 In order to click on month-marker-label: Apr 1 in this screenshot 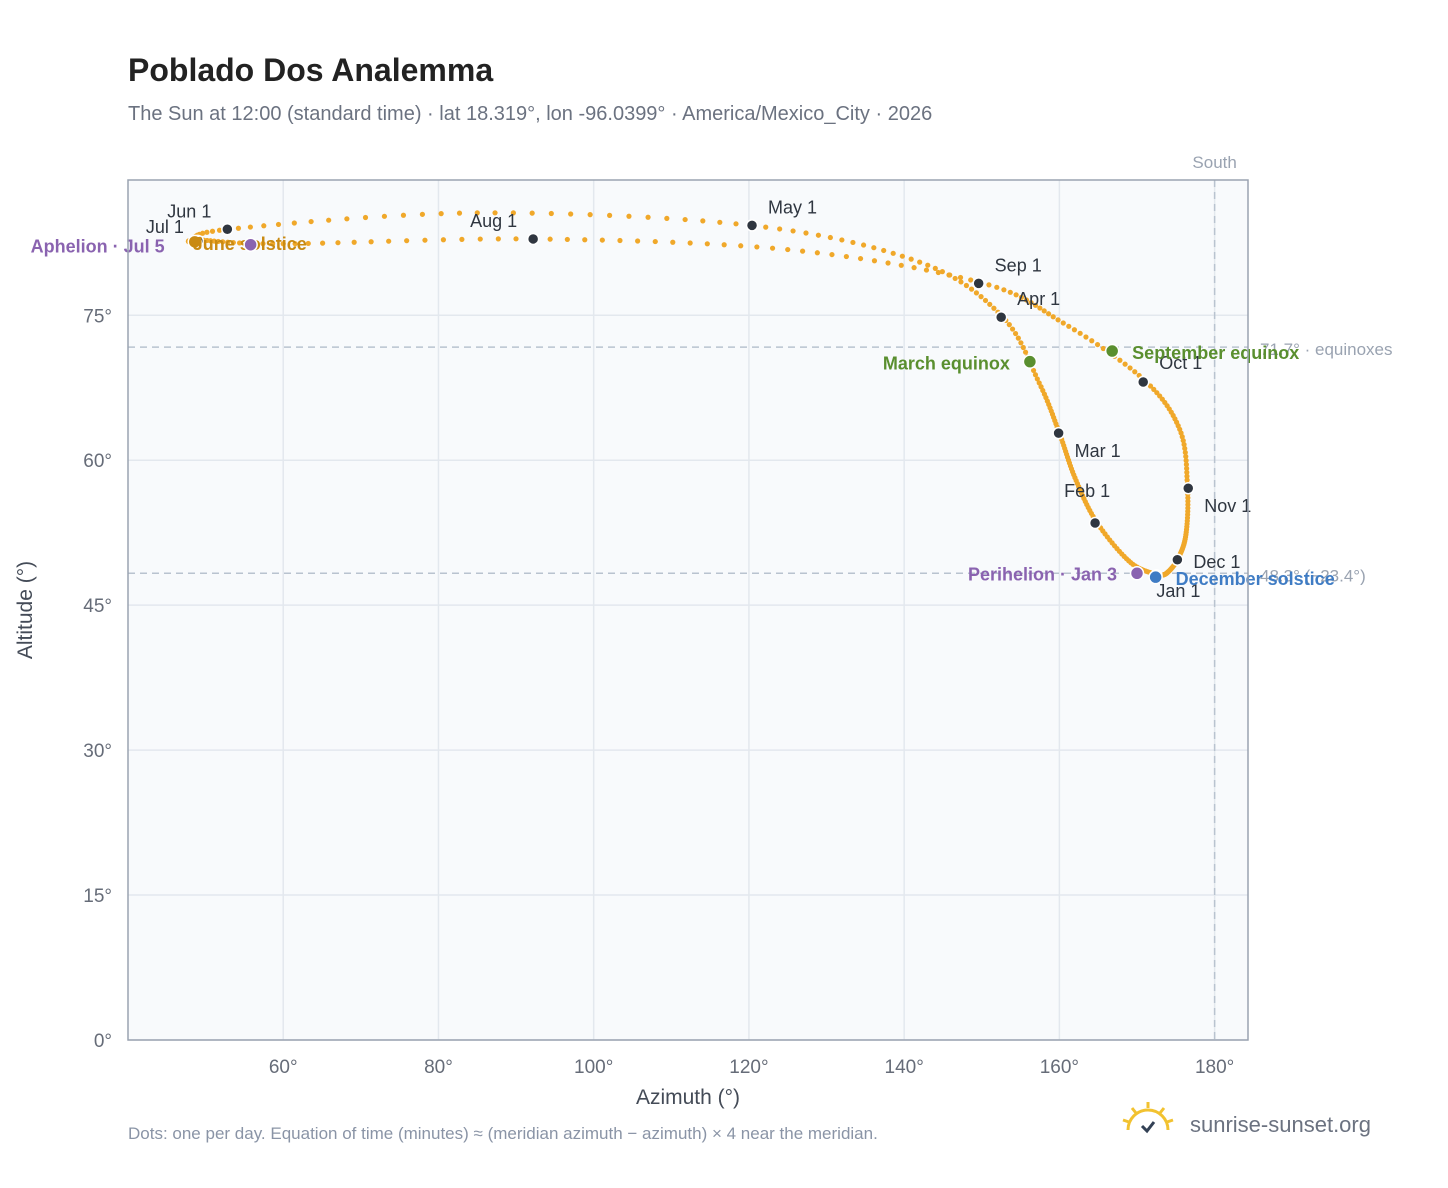, I will do `click(1038, 299)`.